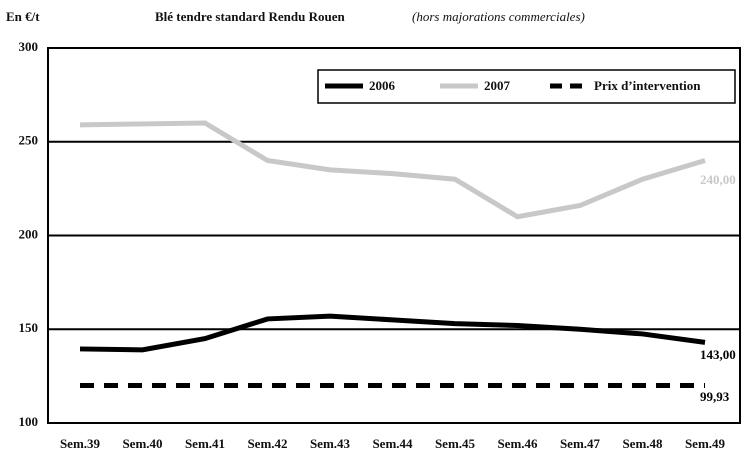  What do you see at coordinates (392, 443) in the screenshot?
I see `x-tick-label: Sem.44` at bounding box center [392, 443].